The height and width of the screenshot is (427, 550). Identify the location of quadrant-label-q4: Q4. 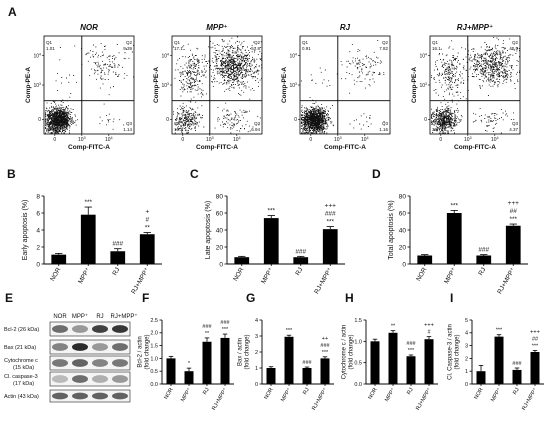
(177, 123).